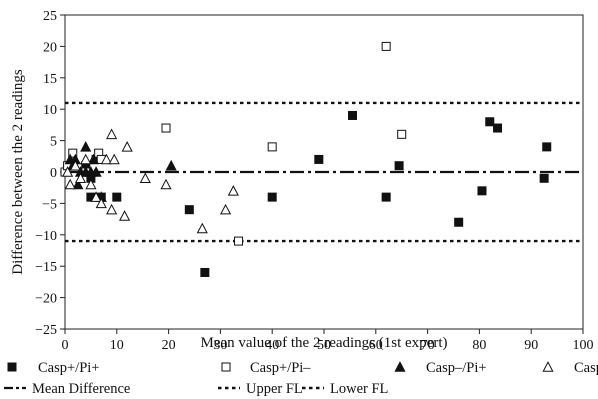 The height and width of the screenshot is (399, 598). What do you see at coordinates (46, 267) in the screenshot?
I see `y-tick-label: −15` at bounding box center [46, 267].